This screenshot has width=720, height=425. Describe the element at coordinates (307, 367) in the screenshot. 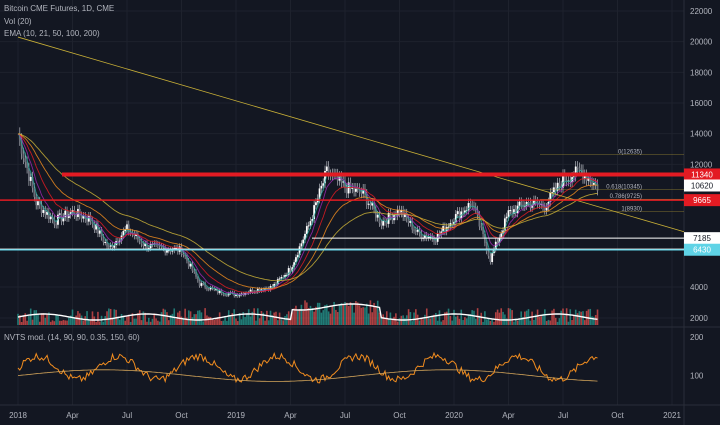

I see `nvts-line` at that location.